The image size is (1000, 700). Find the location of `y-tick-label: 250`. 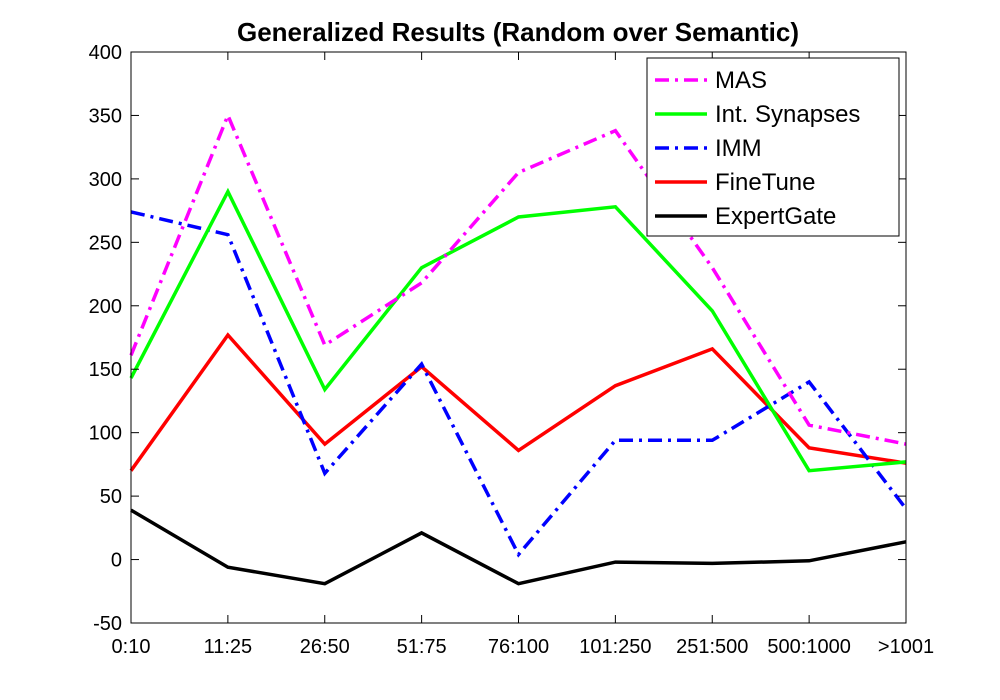

y-tick-label: 250 is located at coordinates (105, 243).